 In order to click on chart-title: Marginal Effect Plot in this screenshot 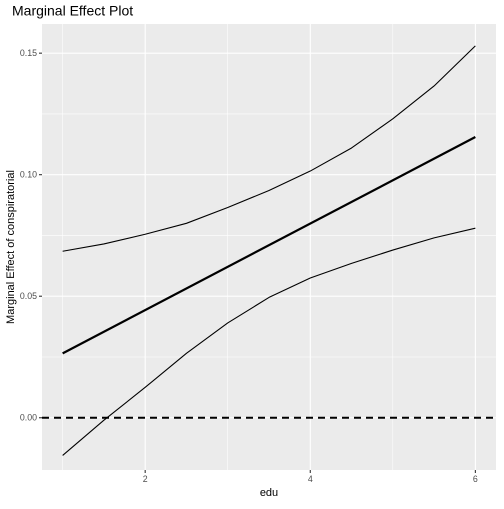, I will do `click(72, 11)`.